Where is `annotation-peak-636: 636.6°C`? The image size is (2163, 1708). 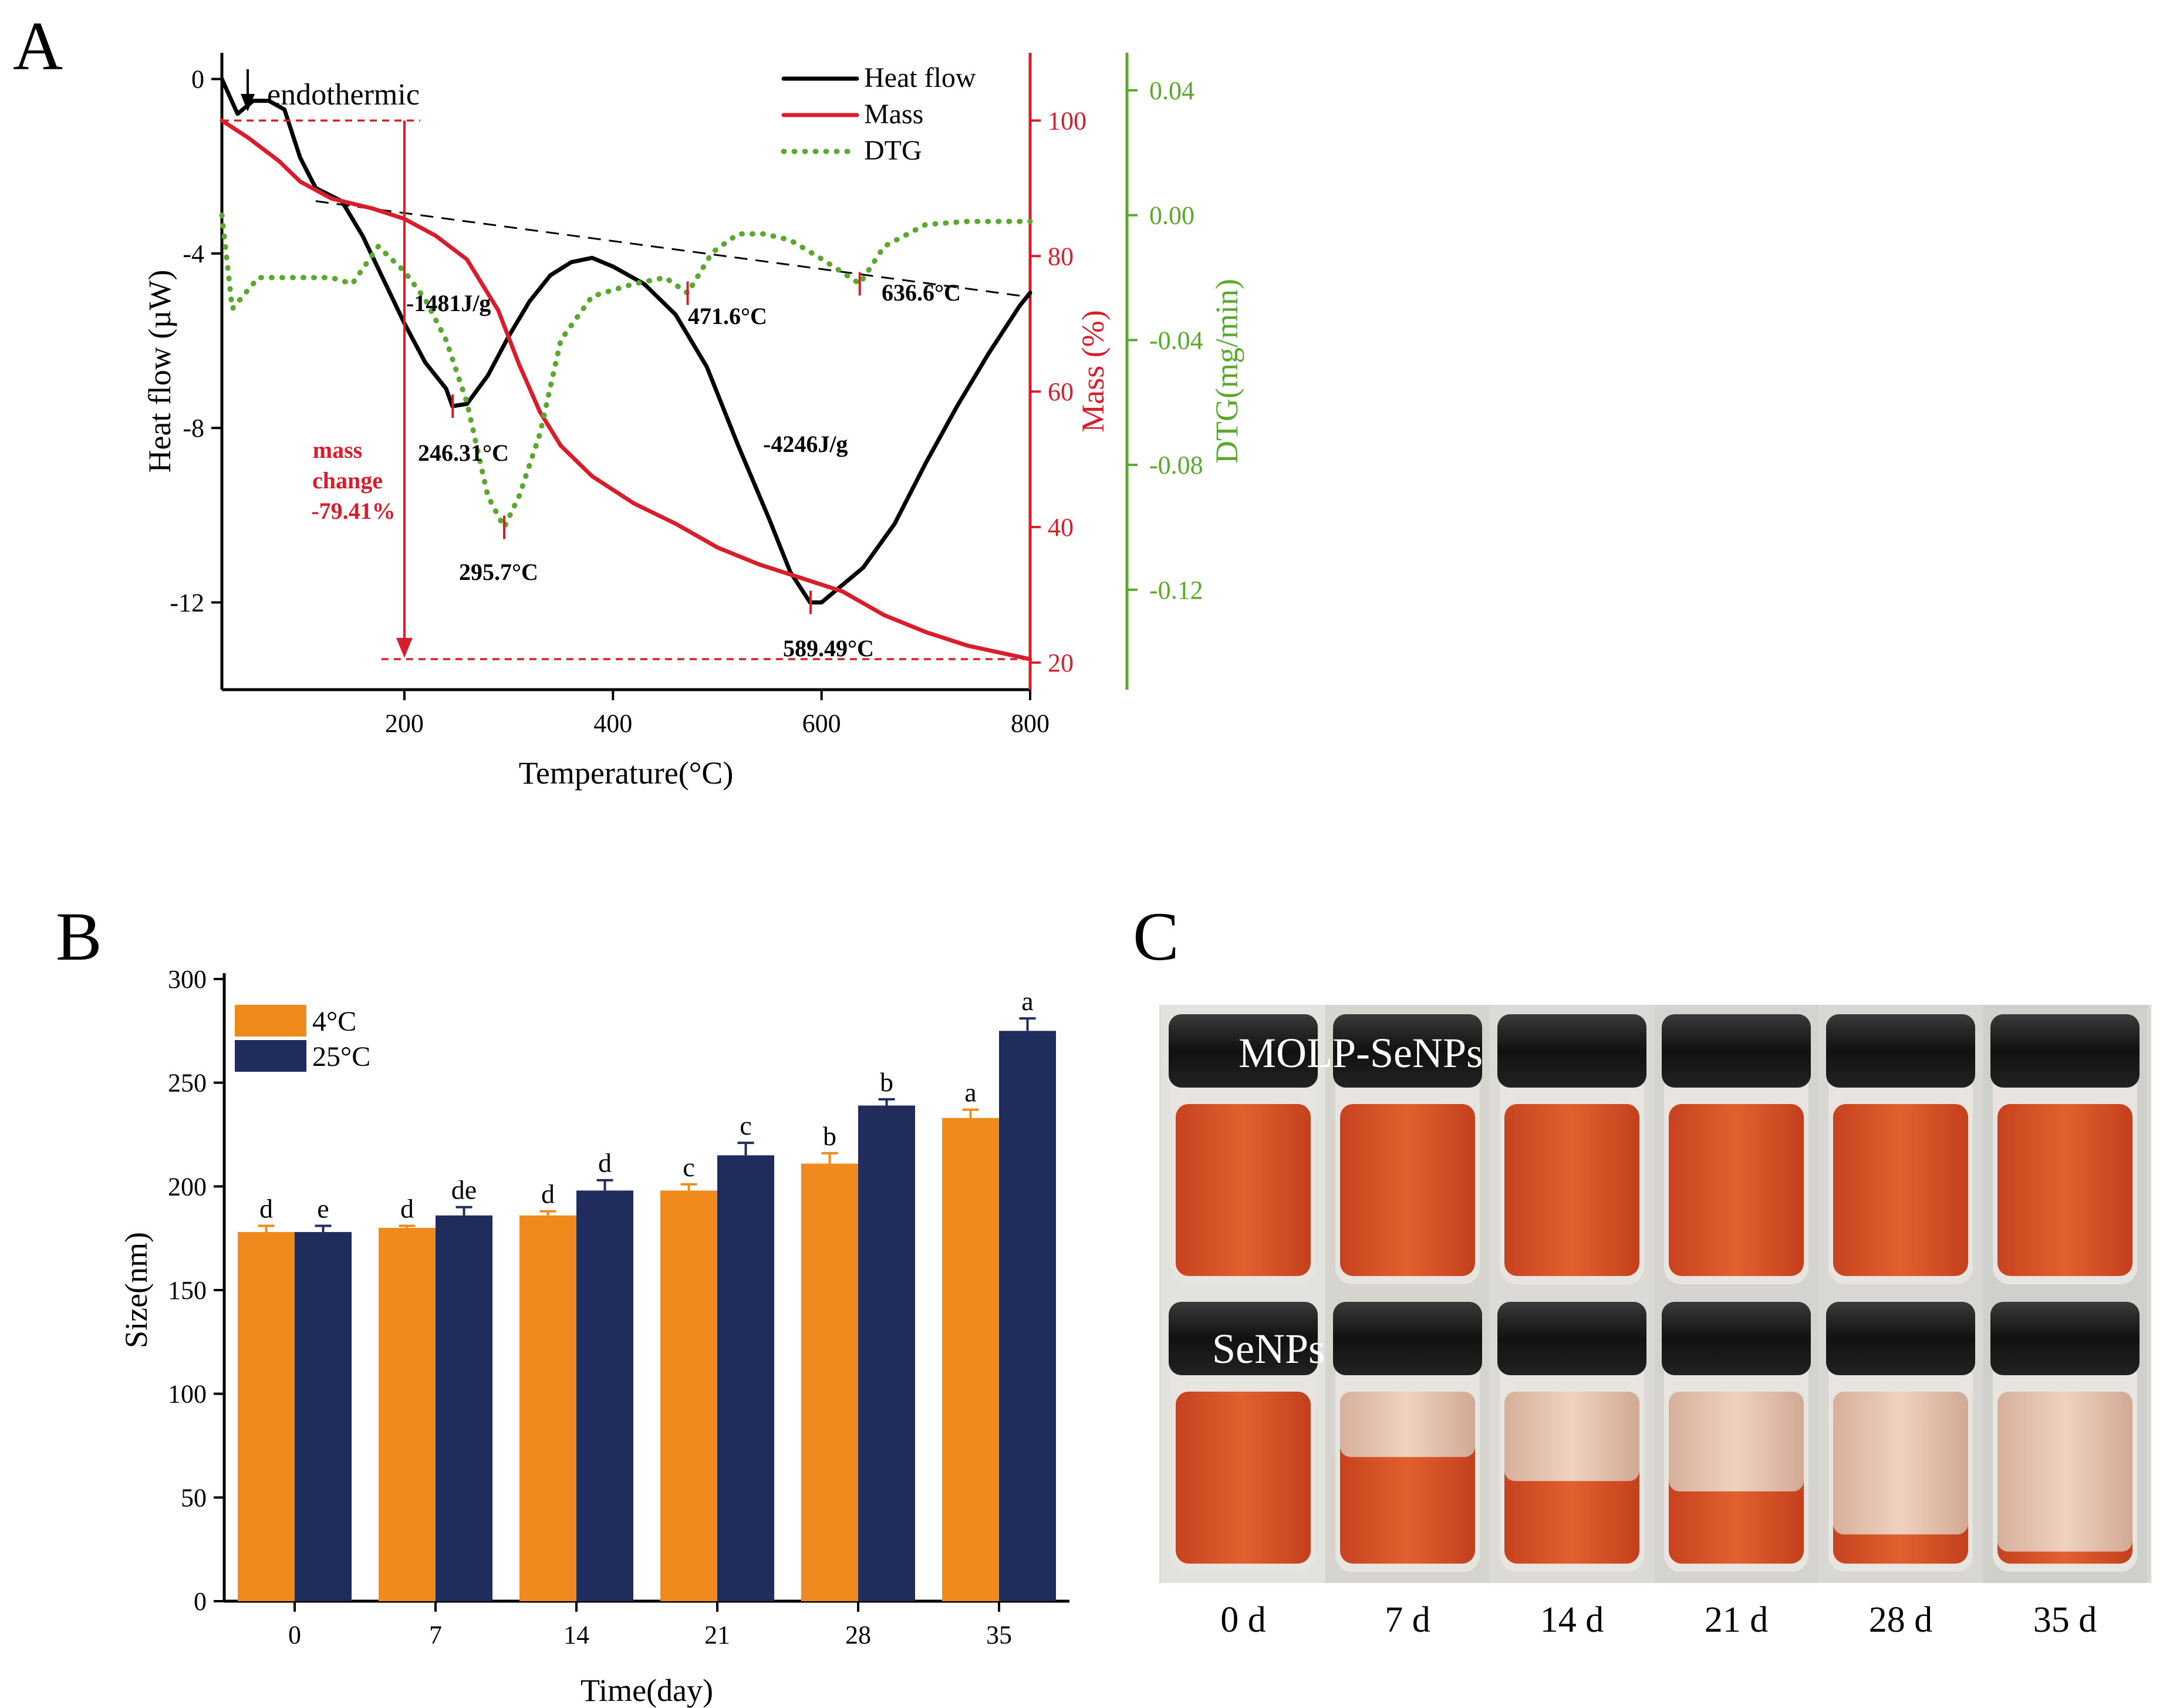 annotation-peak-636: 636.6°C is located at coordinates (921, 292).